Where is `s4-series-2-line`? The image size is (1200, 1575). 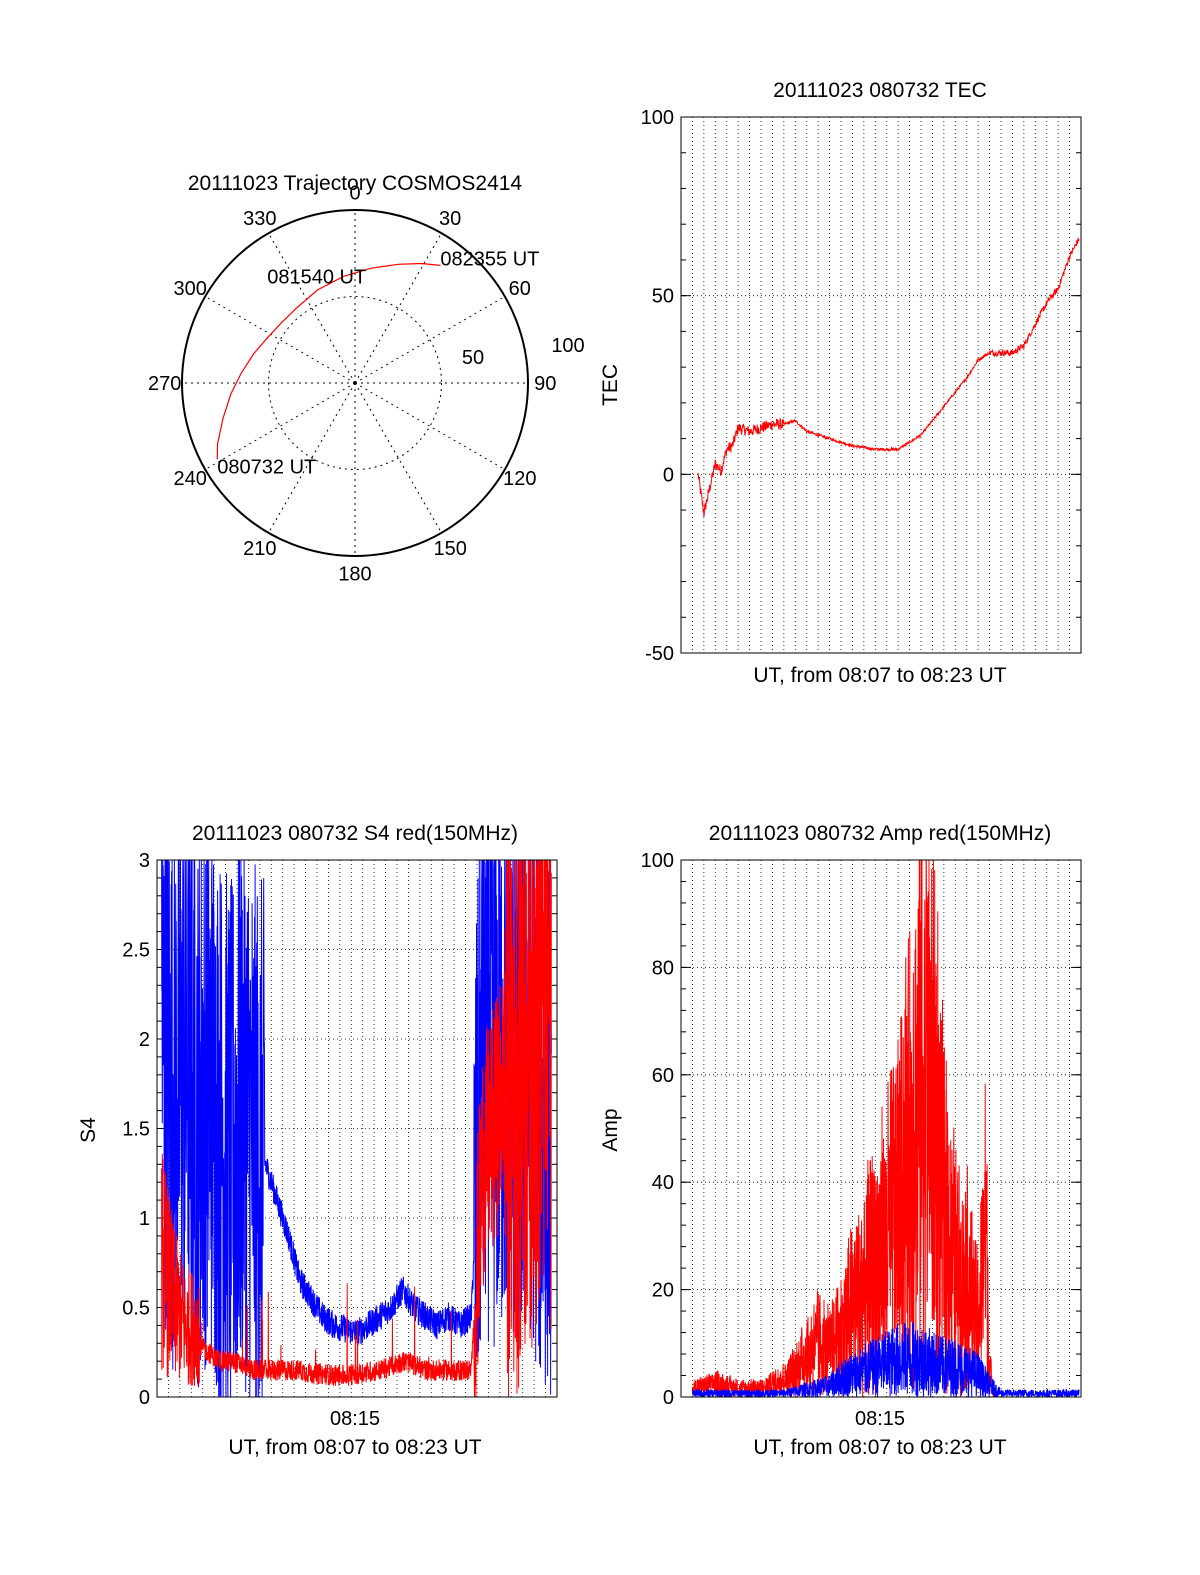
s4-series-2-line is located at coordinates (356, 1128).